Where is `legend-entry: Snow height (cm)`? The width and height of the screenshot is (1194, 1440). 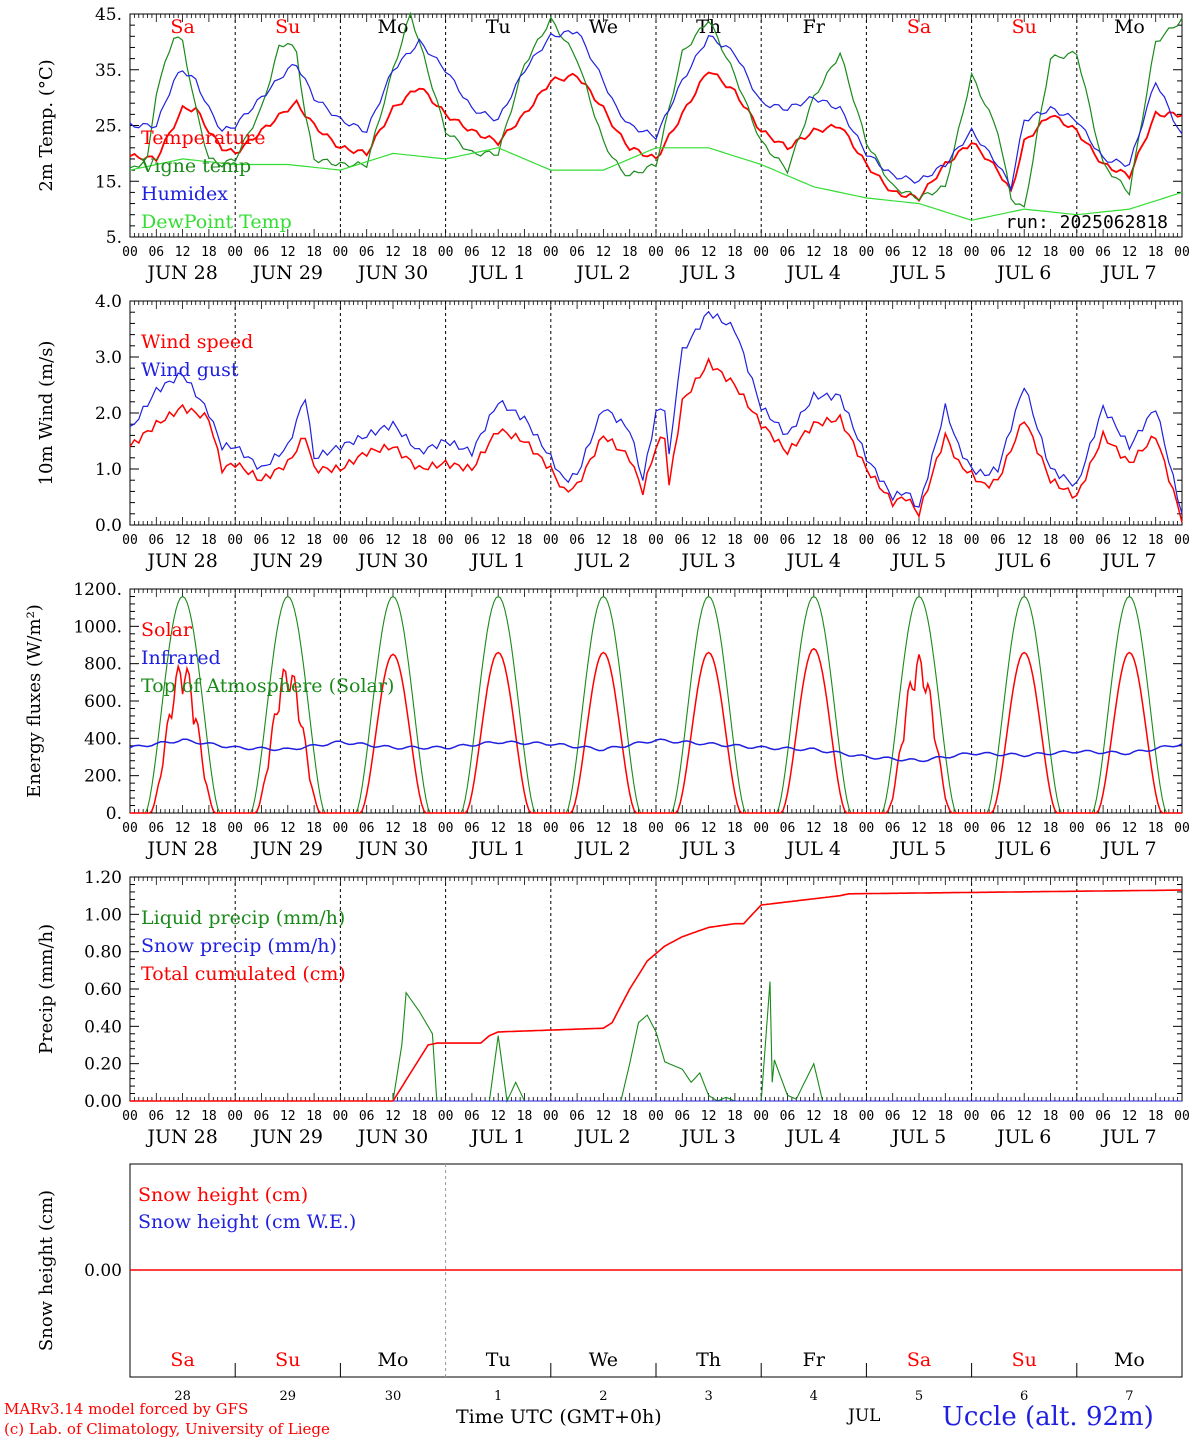 legend-entry: Snow height (cm) is located at coordinates (223, 1195).